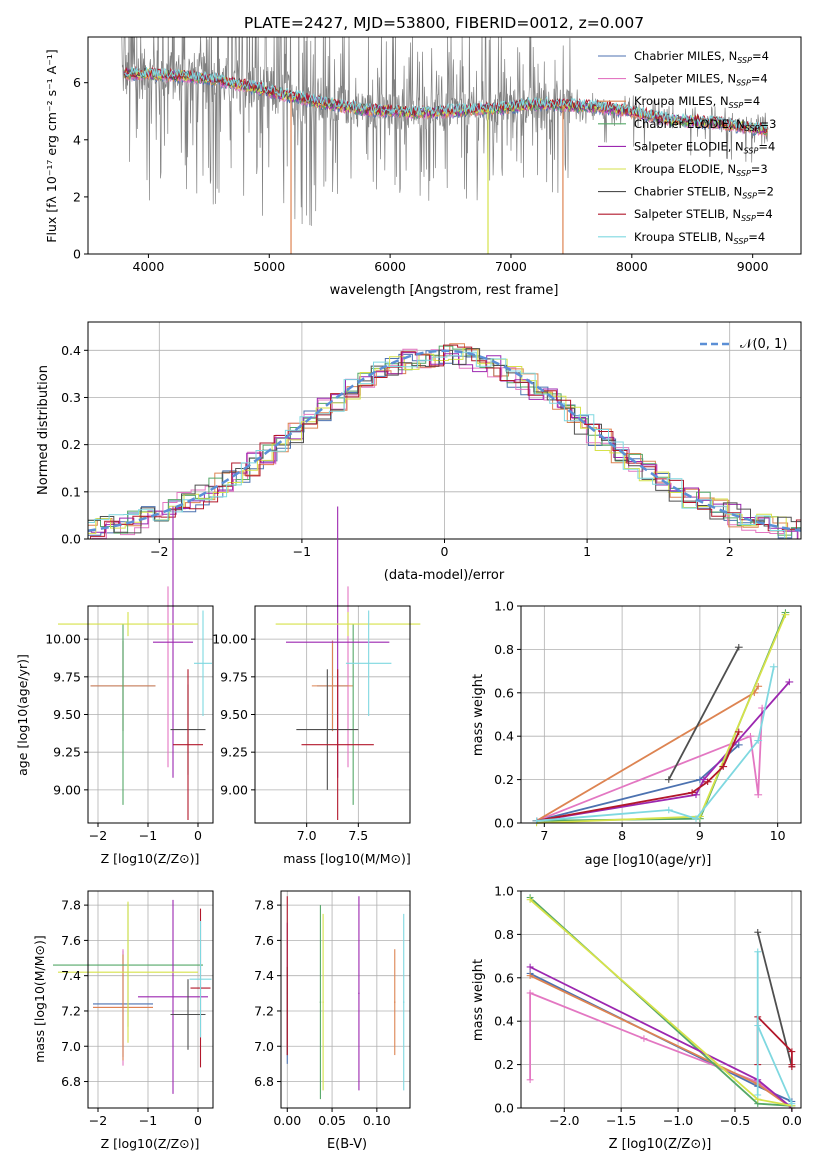 This screenshot has height=1170, width=819. I want to click on legend-label: Kroupa STELIB, NSSP=4, so click(699, 238).